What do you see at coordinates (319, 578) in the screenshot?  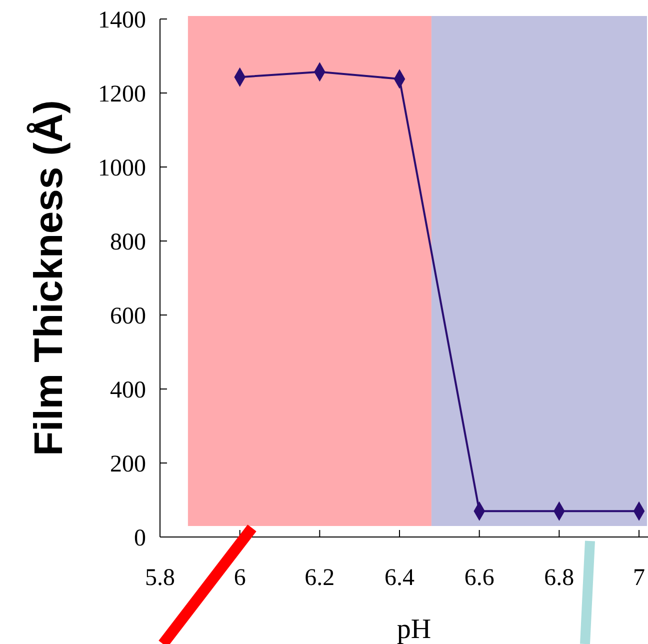 I see `x-tick-label: 6.2` at bounding box center [319, 578].